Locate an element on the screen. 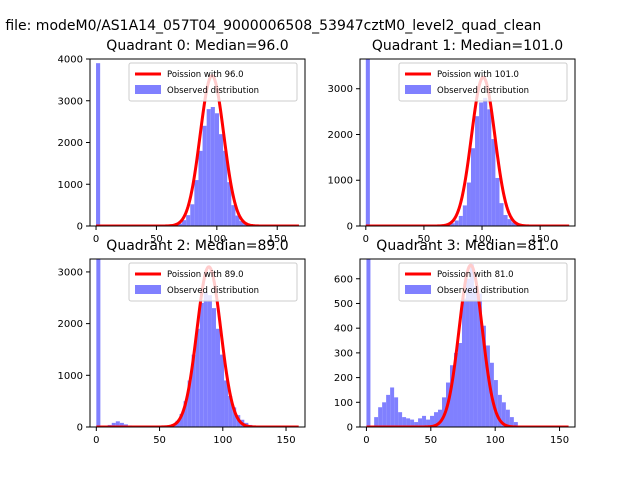 This screenshot has width=640, height=480. panel-title: Quadrant 1: Median=101.0 is located at coordinates (467, 46).